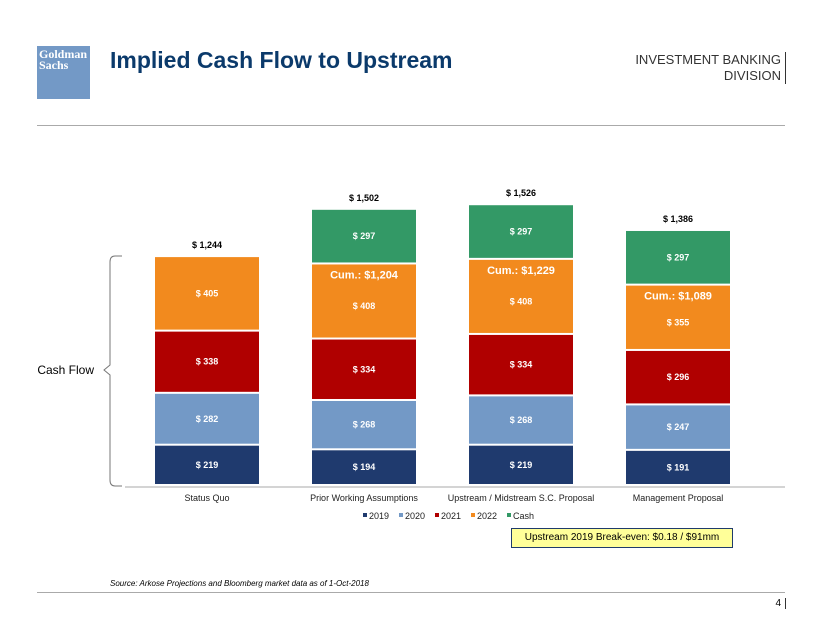 This screenshot has height=635, width=822. I want to click on cumulative-label: Cum.: $1,229, so click(521, 271).